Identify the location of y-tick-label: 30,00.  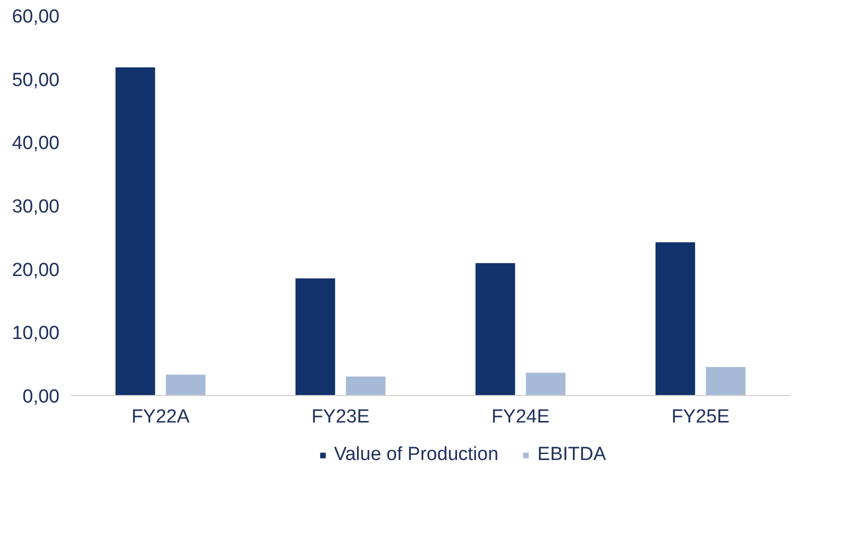
(36, 207).